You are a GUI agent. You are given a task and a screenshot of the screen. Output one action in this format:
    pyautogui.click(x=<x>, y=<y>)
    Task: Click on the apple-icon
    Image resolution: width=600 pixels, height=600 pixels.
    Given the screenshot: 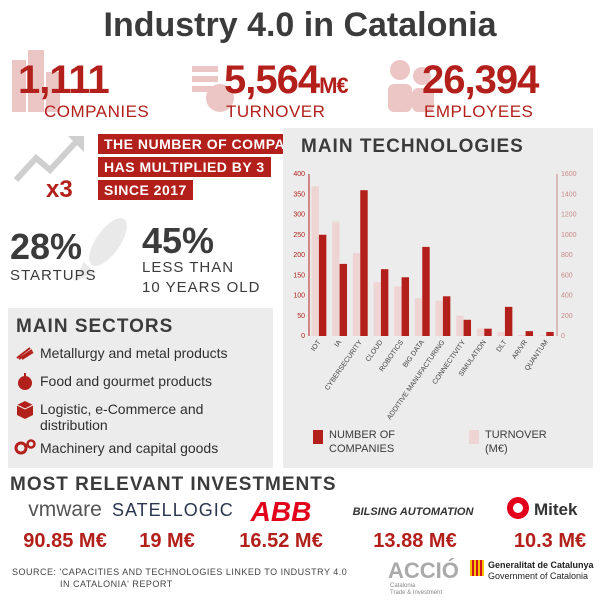 What is the action you would take?
    pyautogui.click(x=25, y=381)
    